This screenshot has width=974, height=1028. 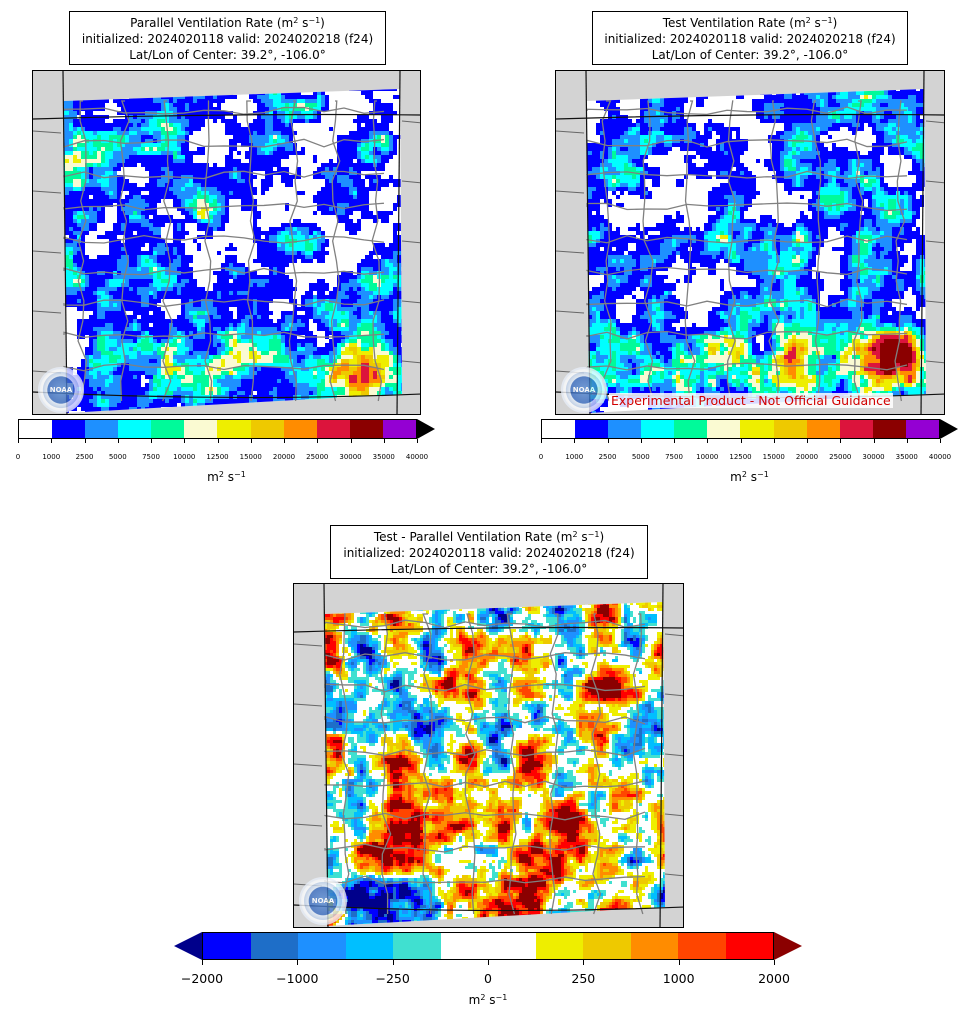 I want to click on test-map-field, so click(x=750, y=242).